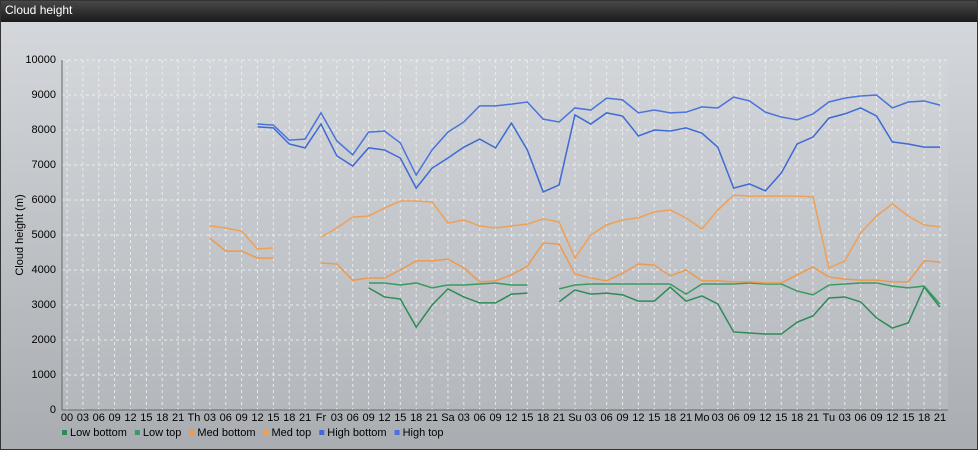 This screenshot has width=978, height=450. Describe the element at coordinates (44, 165) in the screenshot. I see `y-tick-label: 7000` at that location.